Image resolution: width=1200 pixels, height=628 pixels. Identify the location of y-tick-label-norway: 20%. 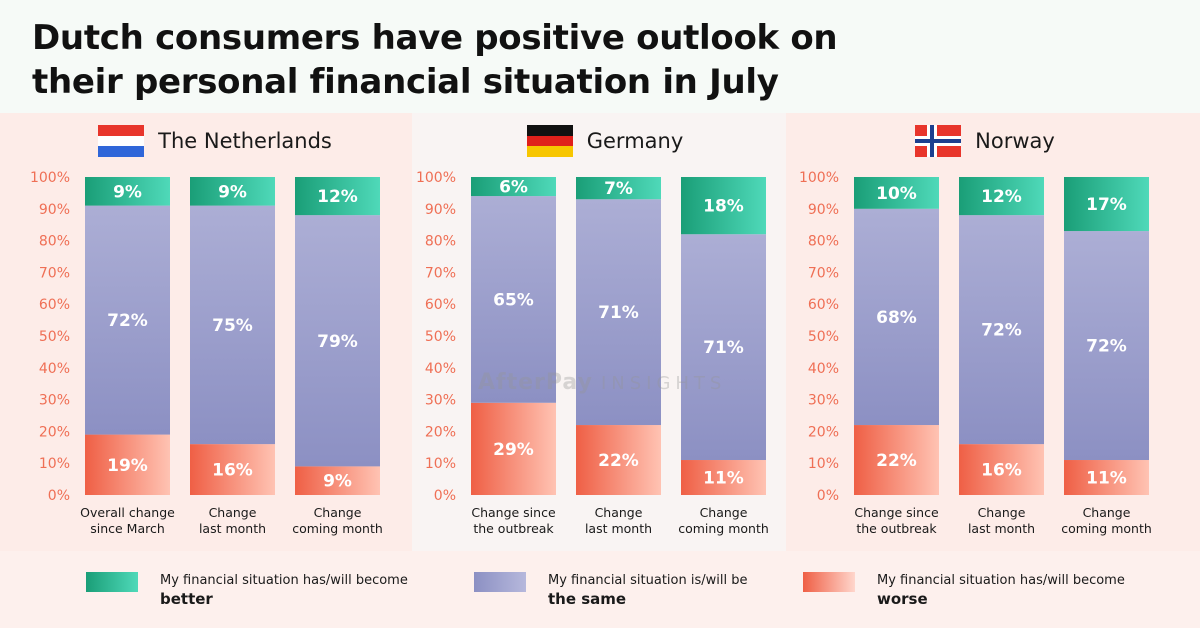
(823, 432).